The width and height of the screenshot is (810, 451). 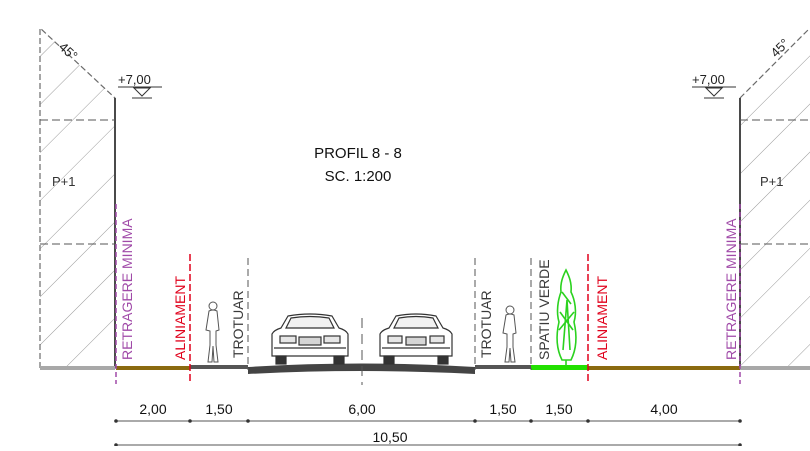 I want to click on left-car-icon, so click(x=310, y=339).